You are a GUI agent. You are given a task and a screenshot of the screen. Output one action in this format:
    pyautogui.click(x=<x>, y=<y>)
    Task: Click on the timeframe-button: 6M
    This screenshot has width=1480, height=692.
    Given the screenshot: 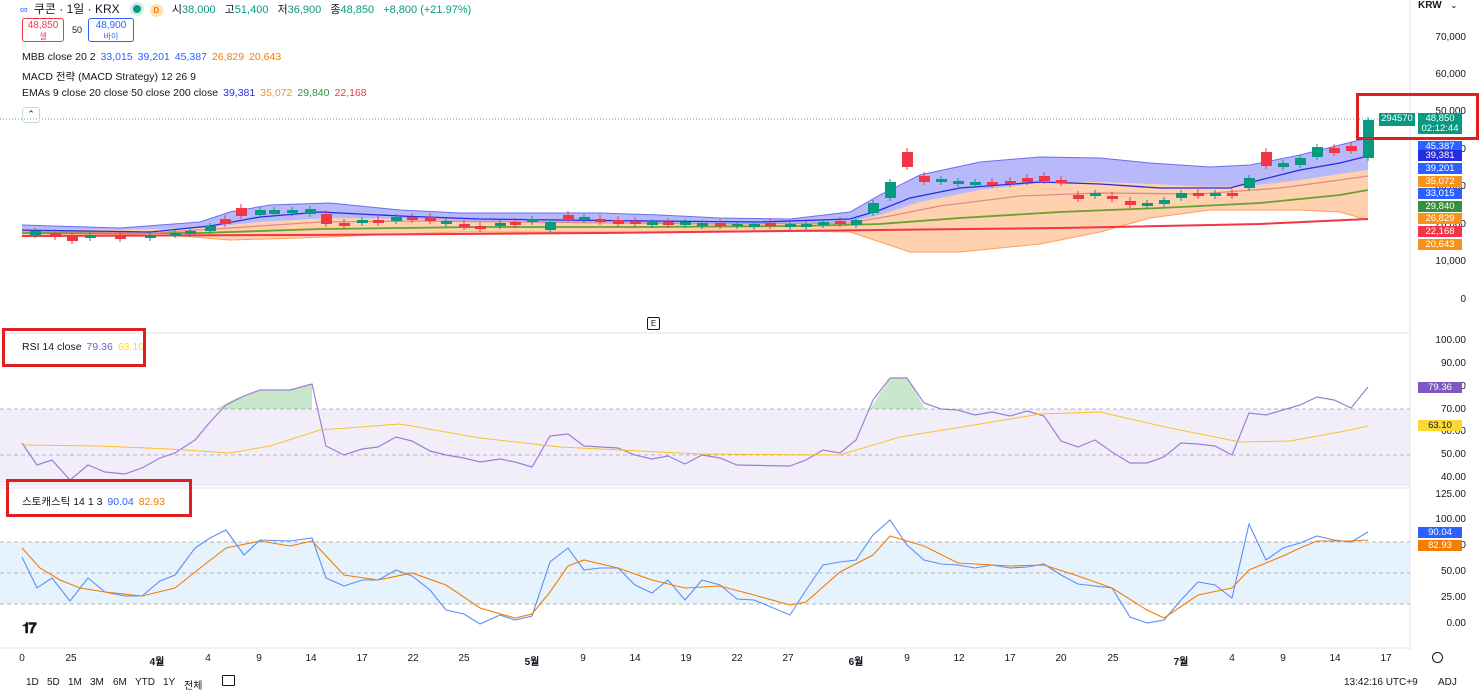 What is the action you would take?
    pyautogui.click(x=120, y=682)
    